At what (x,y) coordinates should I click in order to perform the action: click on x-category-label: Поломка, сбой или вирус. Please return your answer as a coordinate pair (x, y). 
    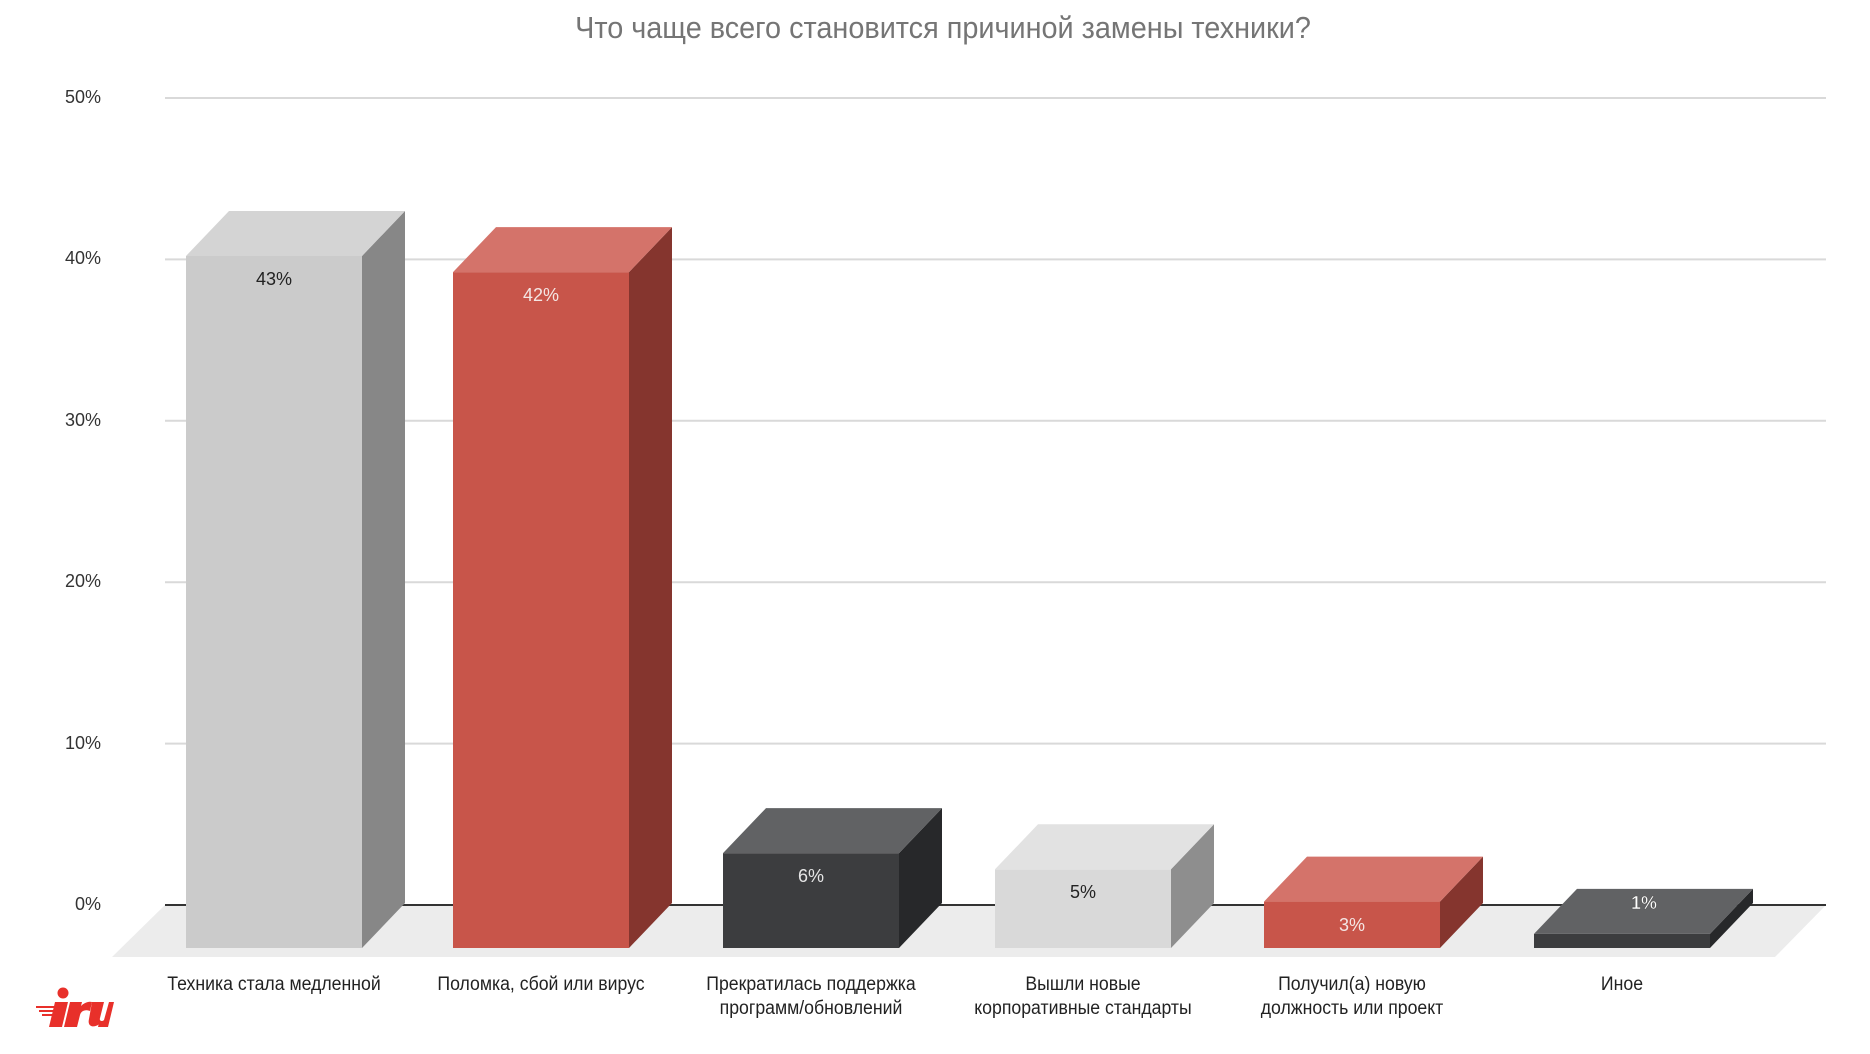
    Looking at the image, I should click on (541, 985).